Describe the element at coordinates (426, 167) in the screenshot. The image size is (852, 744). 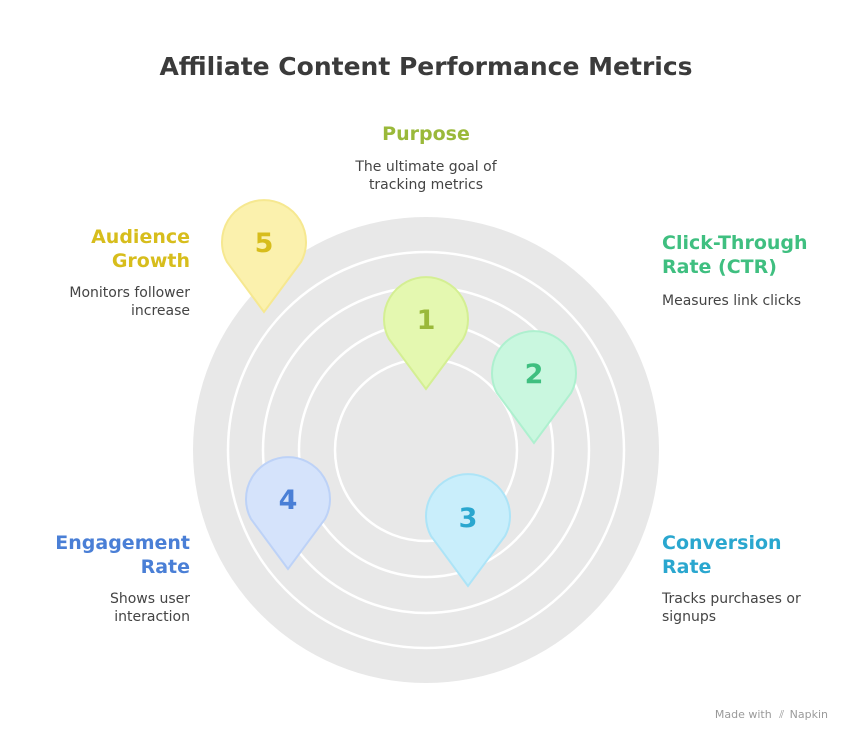
I see `purpose-desc-line-1: The ultimate goal of` at that location.